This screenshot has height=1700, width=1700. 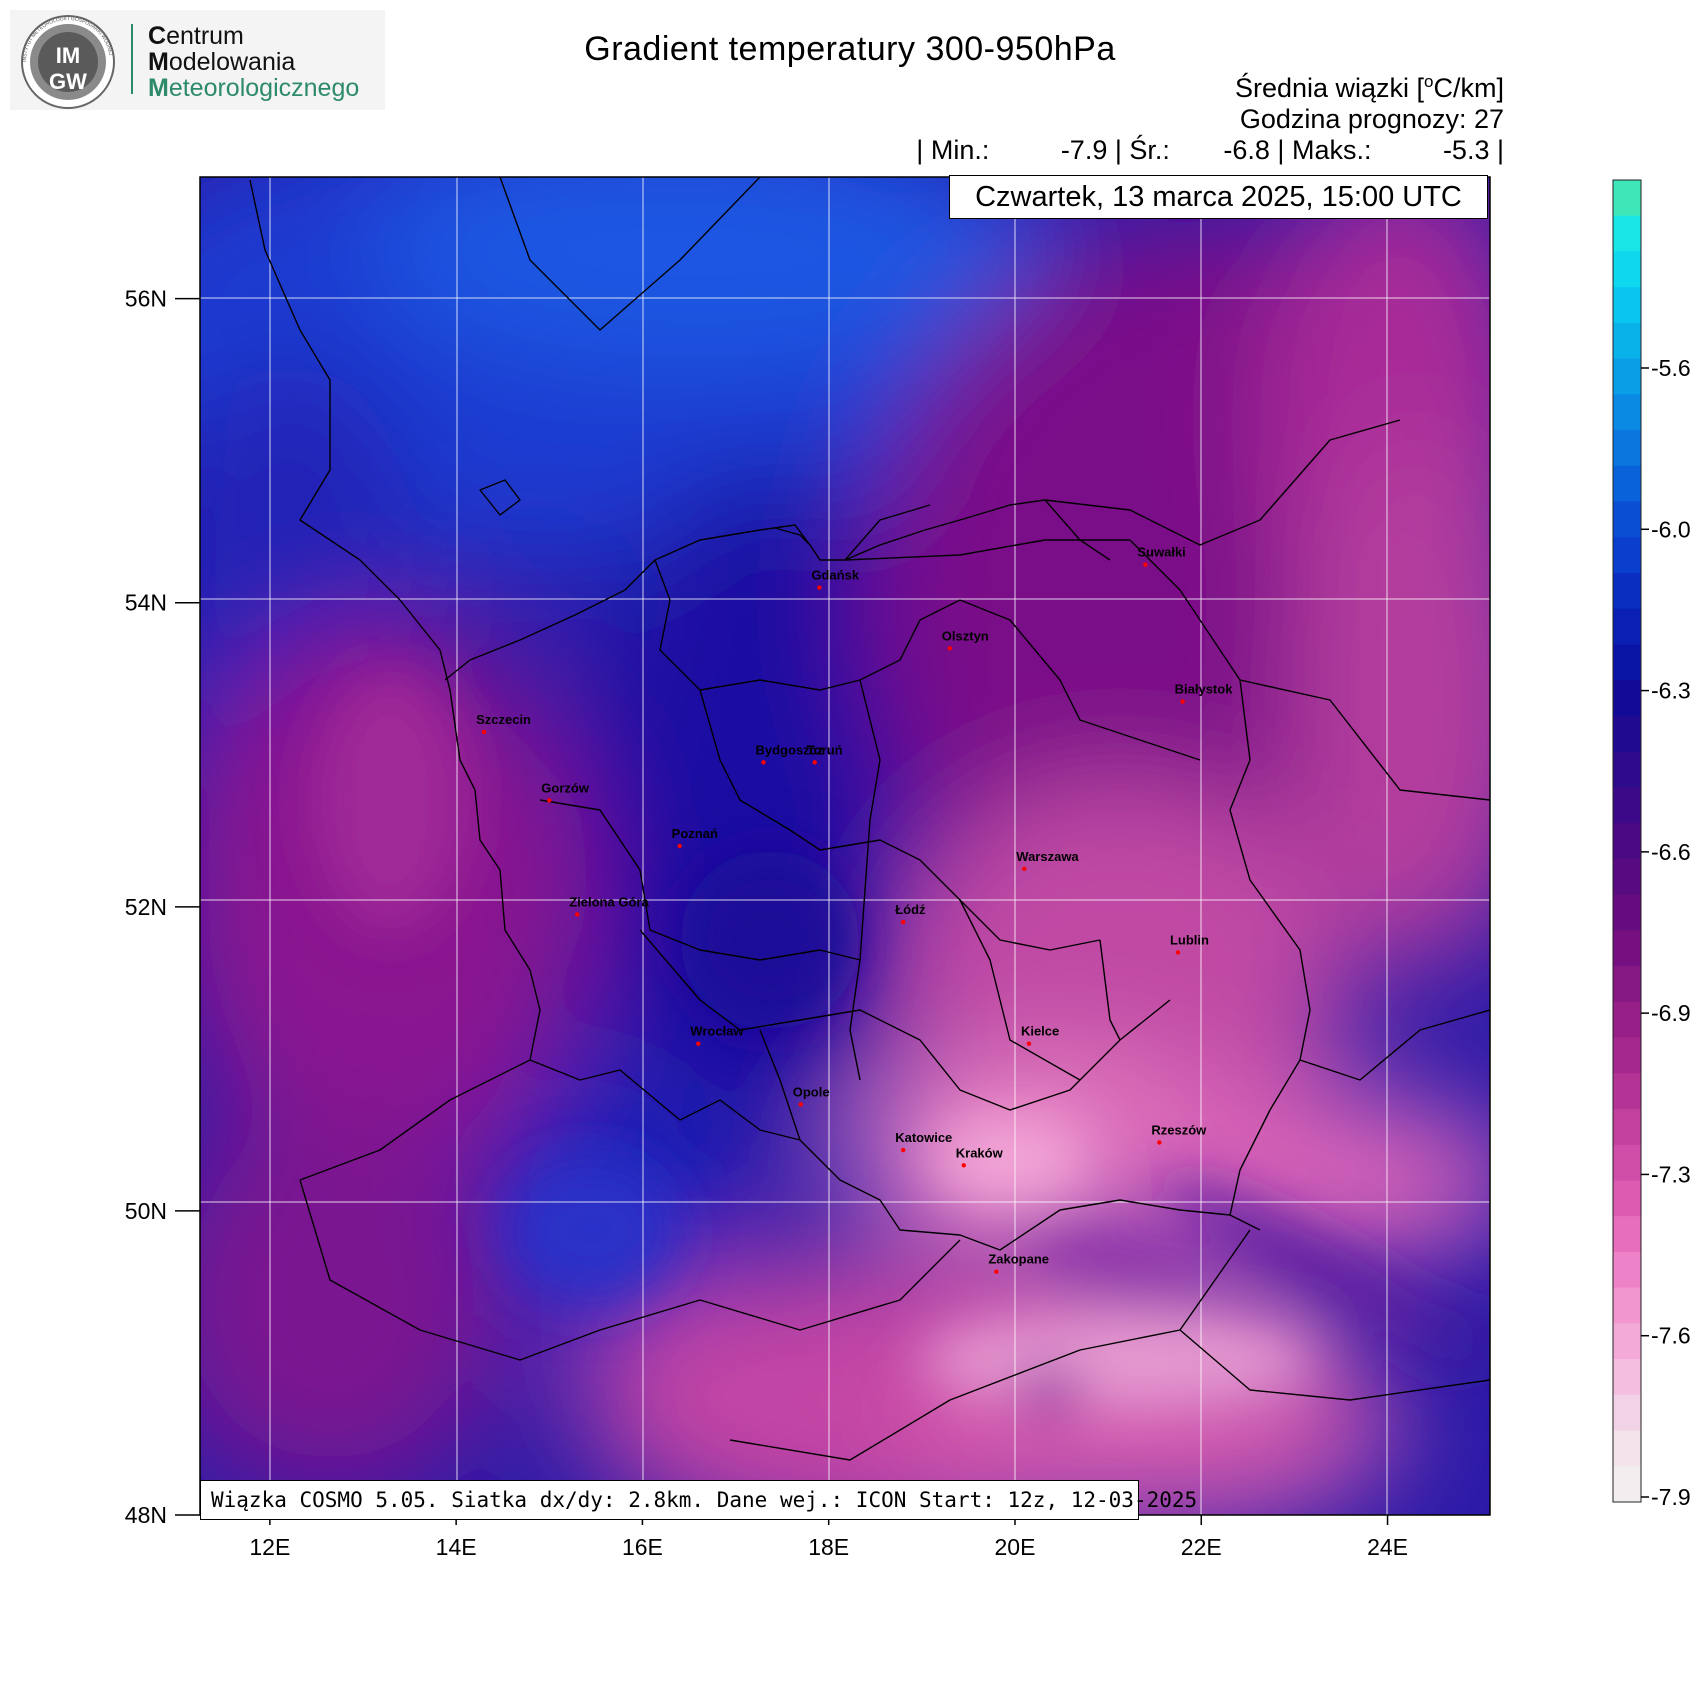 What do you see at coordinates (1651, 844) in the screenshot?
I see `colorbar: -5.6 -6.0 -6.3 -6.6 -6.9 -7.3 -7.6 -7.9` at bounding box center [1651, 844].